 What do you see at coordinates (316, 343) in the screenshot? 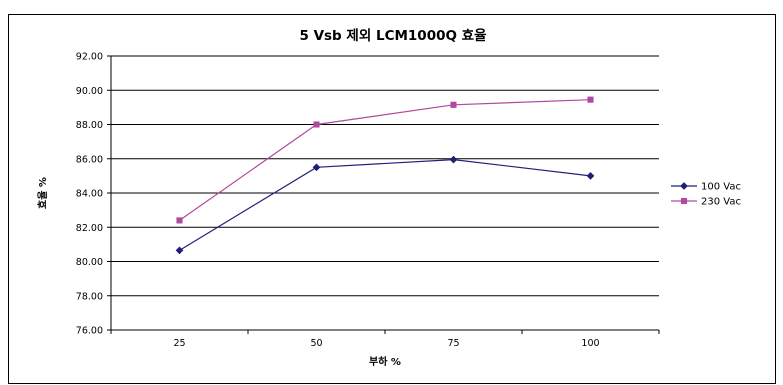
I see `x-tick-label: 50` at bounding box center [316, 343].